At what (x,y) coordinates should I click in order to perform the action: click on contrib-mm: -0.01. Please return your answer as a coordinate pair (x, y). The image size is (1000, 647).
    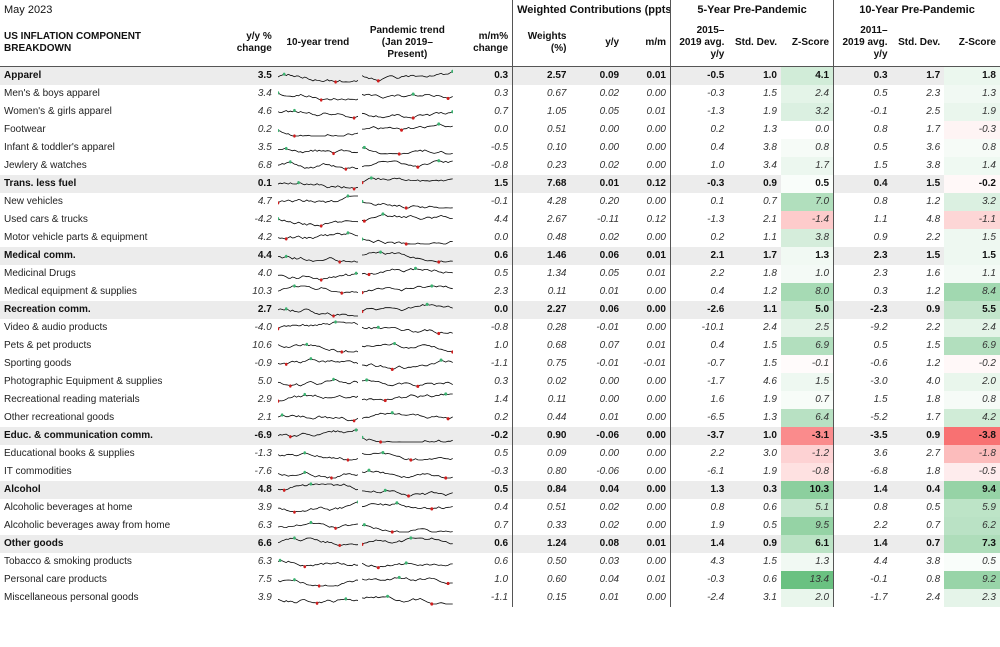
    Looking at the image, I should click on (654, 363).